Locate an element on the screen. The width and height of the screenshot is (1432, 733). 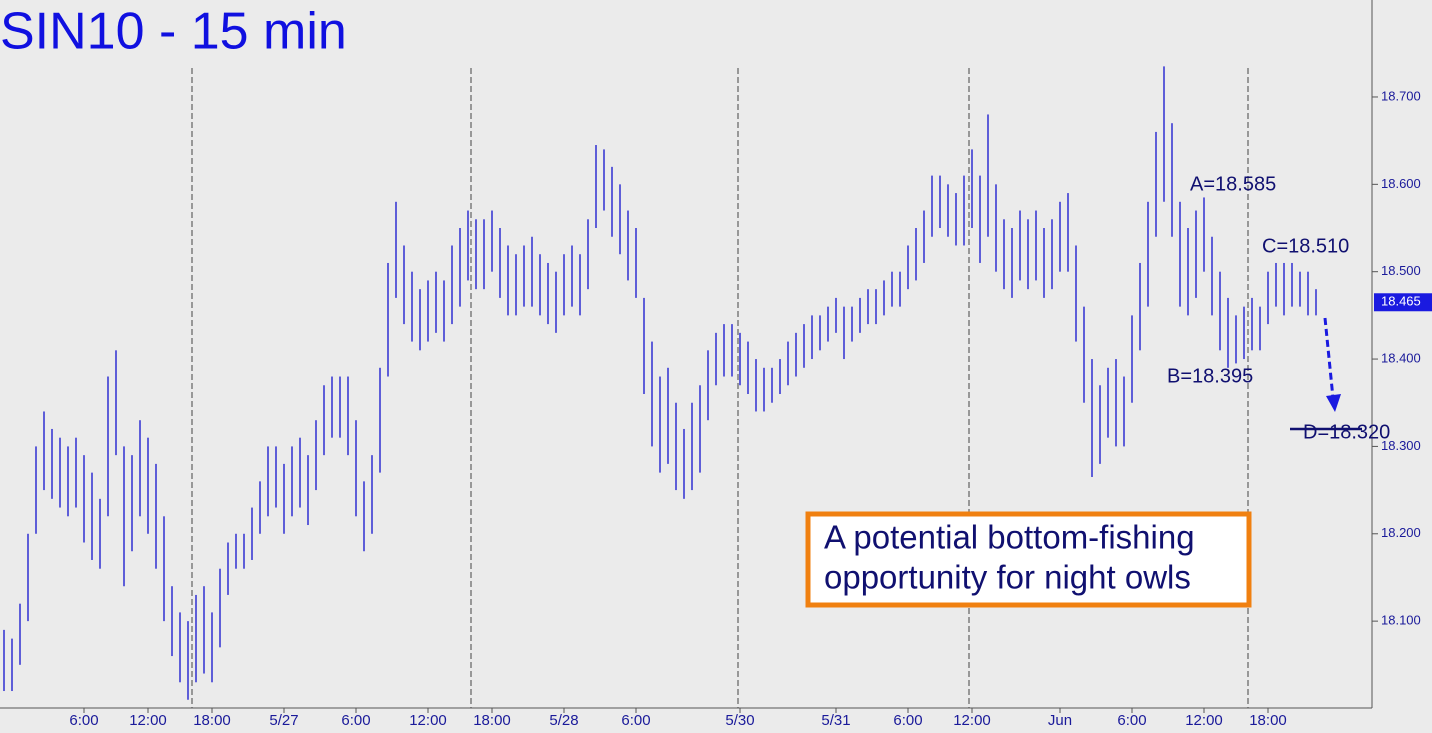
y-tick-label: 18.200 is located at coordinates (1401, 532).